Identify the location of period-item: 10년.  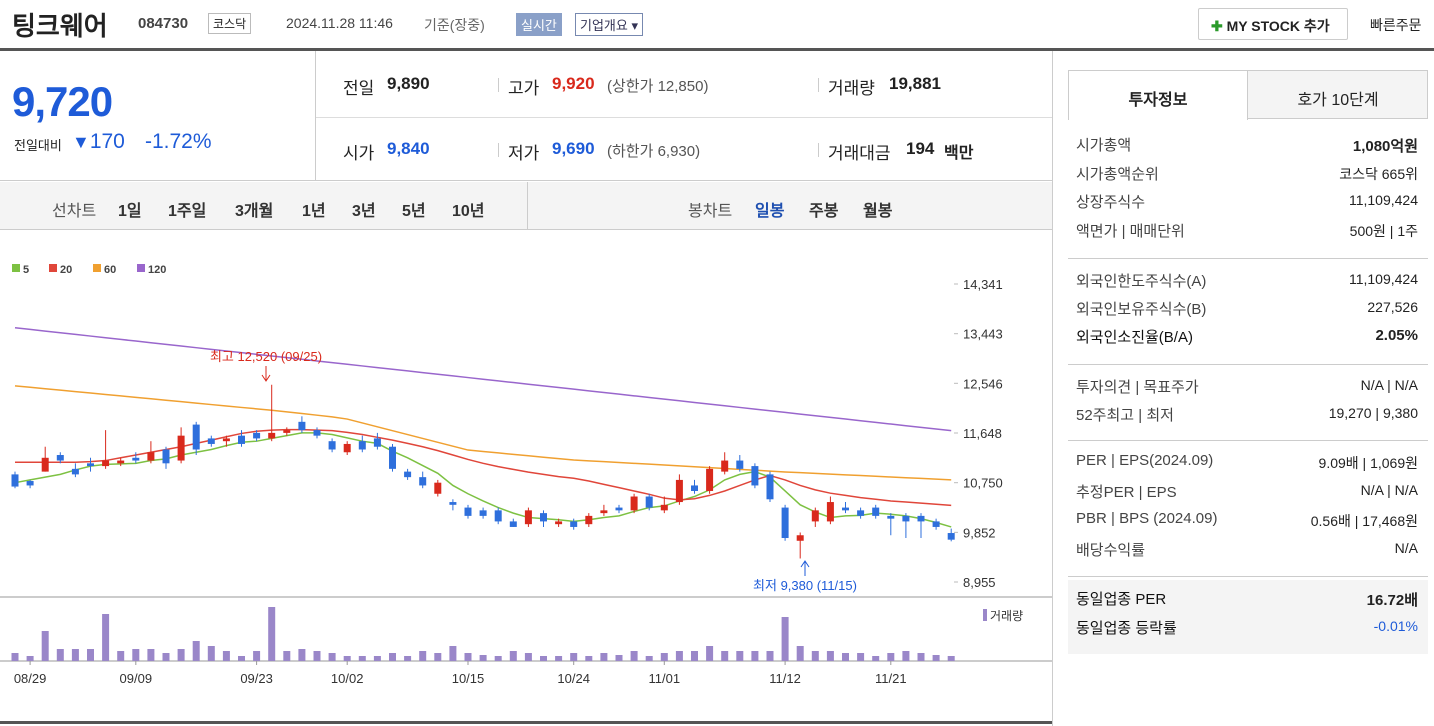
(468, 211).